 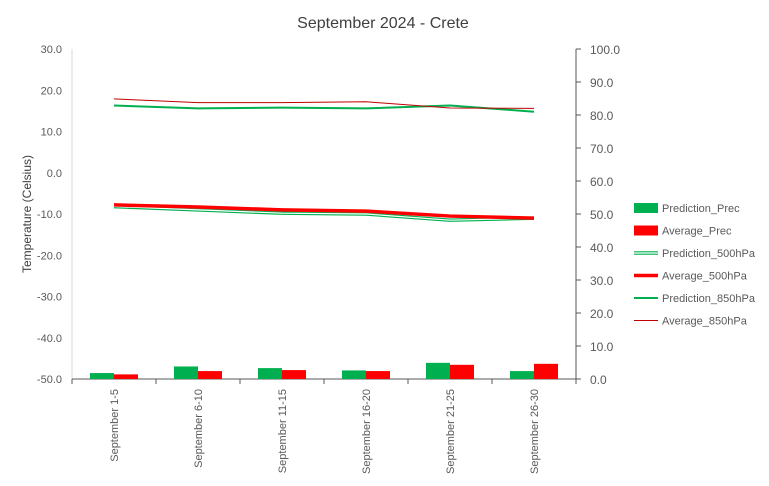 I want to click on chart-title: September 2024 - Crete, so click(x=383, y=23).